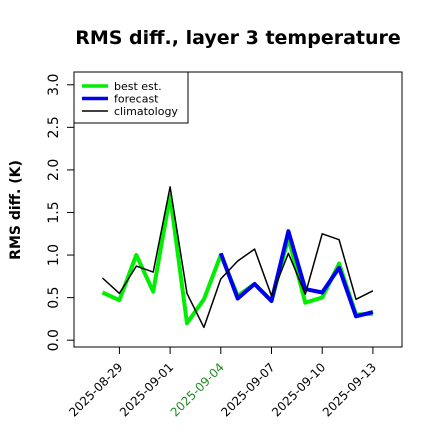 The height and width of the screenshot is (440, 440). Describe the element at coordinates (54, 340) in the screenshot. I see `y-tick-label: 0.0` at that location.